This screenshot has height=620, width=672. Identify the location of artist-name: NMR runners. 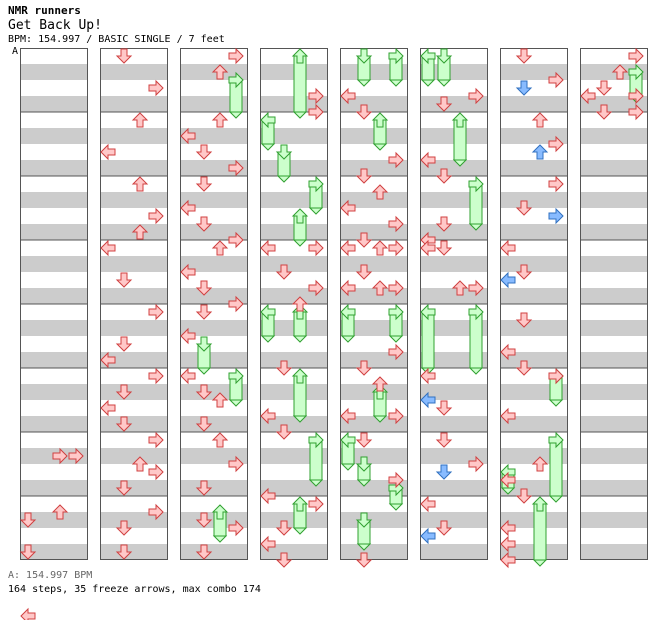
(44, 10).